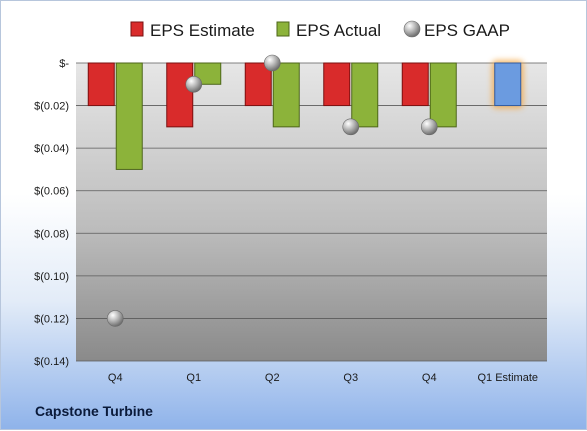  What do you see at coordinates (51, 319) in the screenshot?
I see `y-tick-label: $(0.12)` at bounding box center [51, 319].